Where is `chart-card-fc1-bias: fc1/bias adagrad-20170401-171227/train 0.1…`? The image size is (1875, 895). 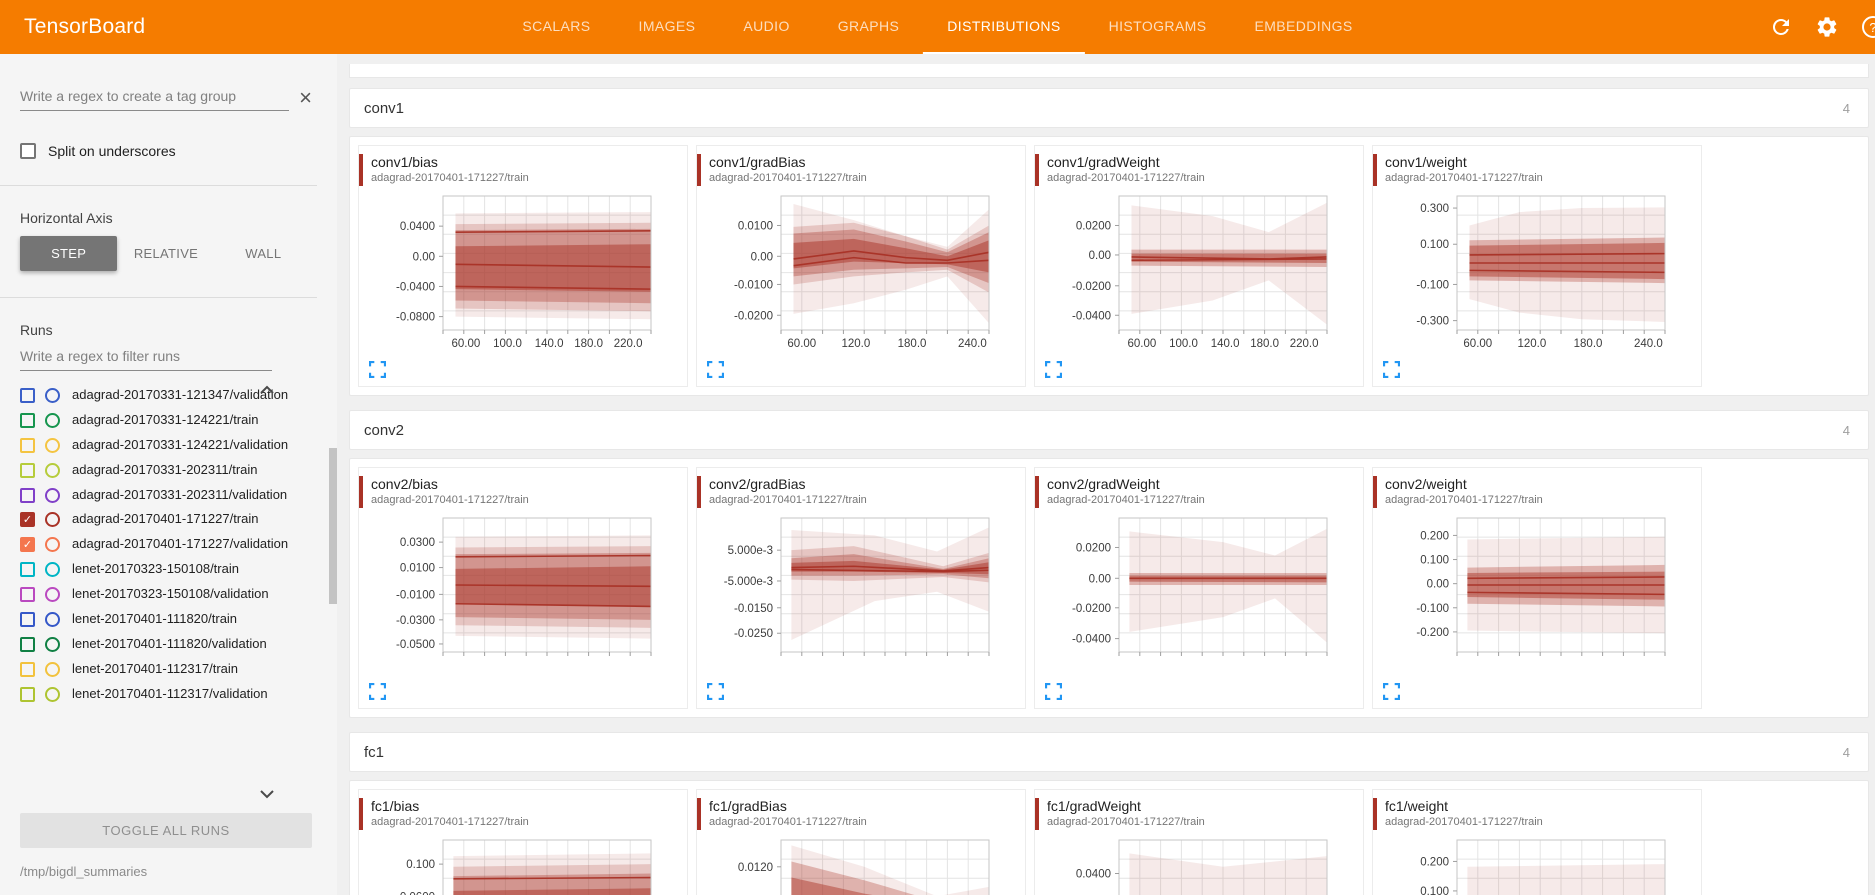 chart-card-fc1-bias: fc1/bias adagrad-20170401-171227/train 0.1… is located at coordinates (523, 842).